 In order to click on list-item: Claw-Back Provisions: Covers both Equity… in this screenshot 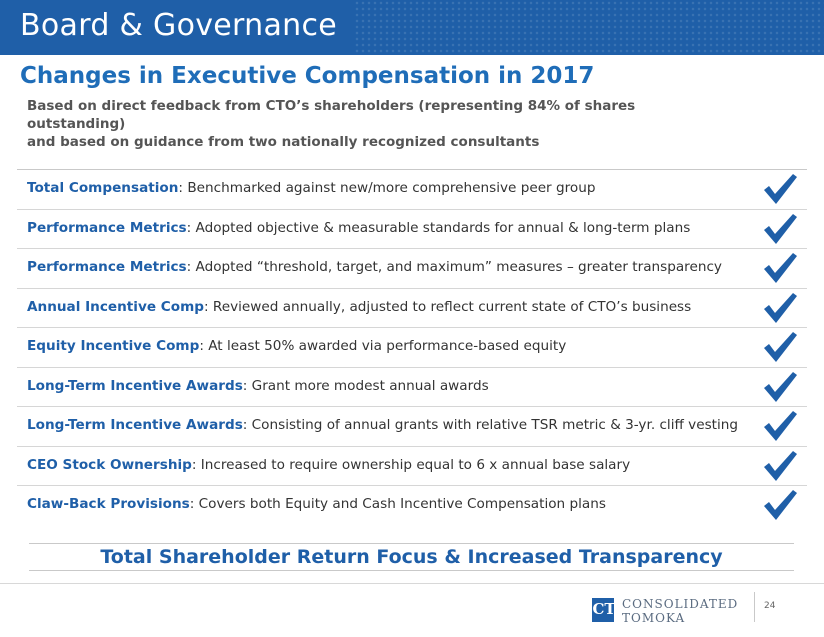, I will do `click(412, 505)`.